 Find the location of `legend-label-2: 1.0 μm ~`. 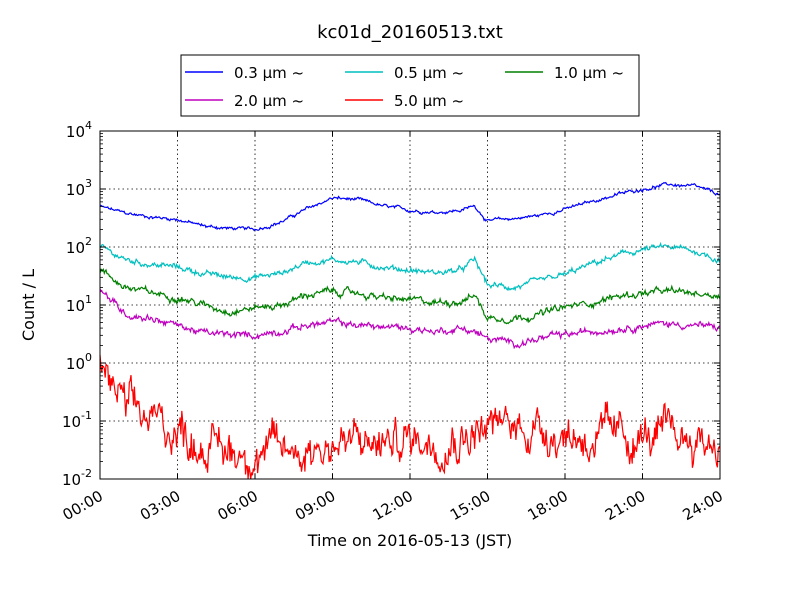

legend-label-2: 1.0 μm ~ is located at coordinates (589, 73).